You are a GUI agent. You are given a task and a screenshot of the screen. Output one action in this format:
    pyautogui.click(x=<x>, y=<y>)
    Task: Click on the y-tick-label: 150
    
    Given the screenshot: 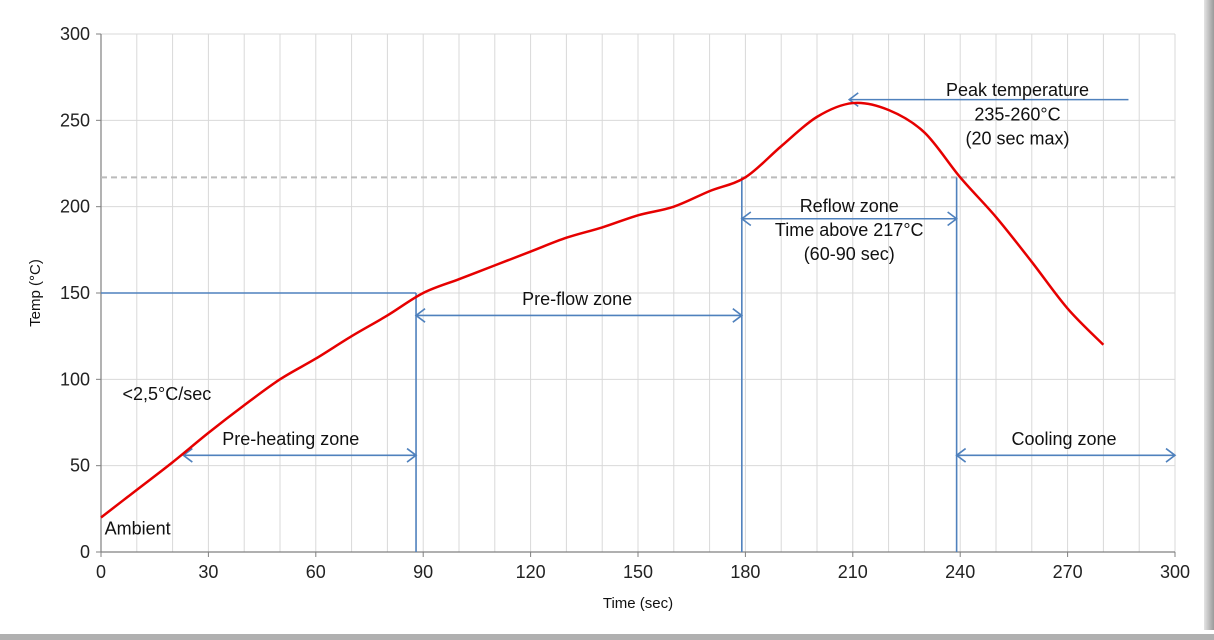 What is the action you would take?
    pyautogui.click(x=75, y=293)
    